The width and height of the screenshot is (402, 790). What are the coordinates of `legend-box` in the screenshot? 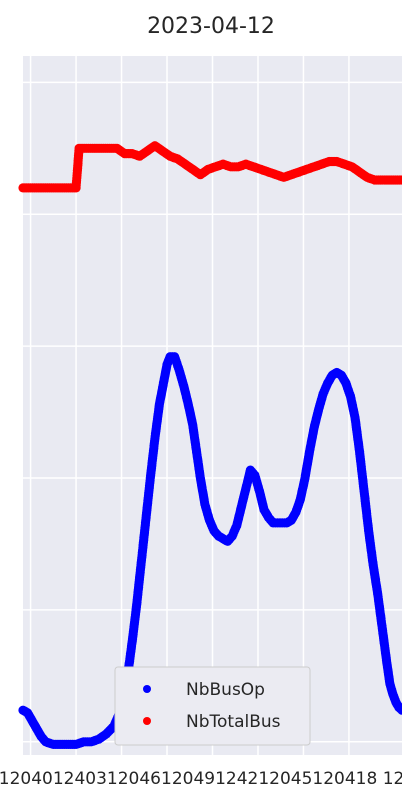 It's located at (212, 706).